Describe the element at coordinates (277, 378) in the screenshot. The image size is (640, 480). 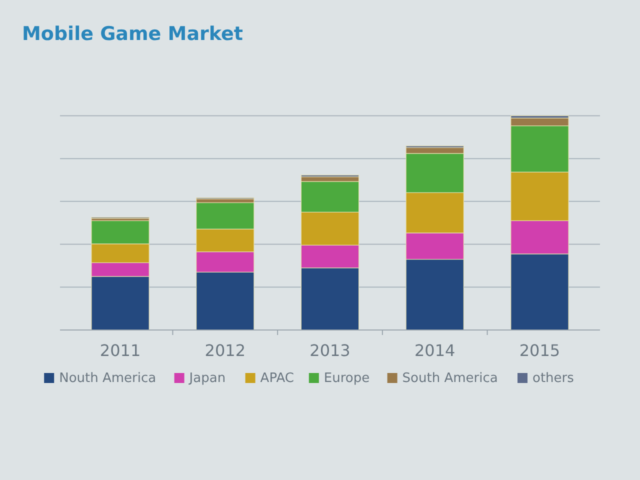
I see `legend-label: APAC` at that location.